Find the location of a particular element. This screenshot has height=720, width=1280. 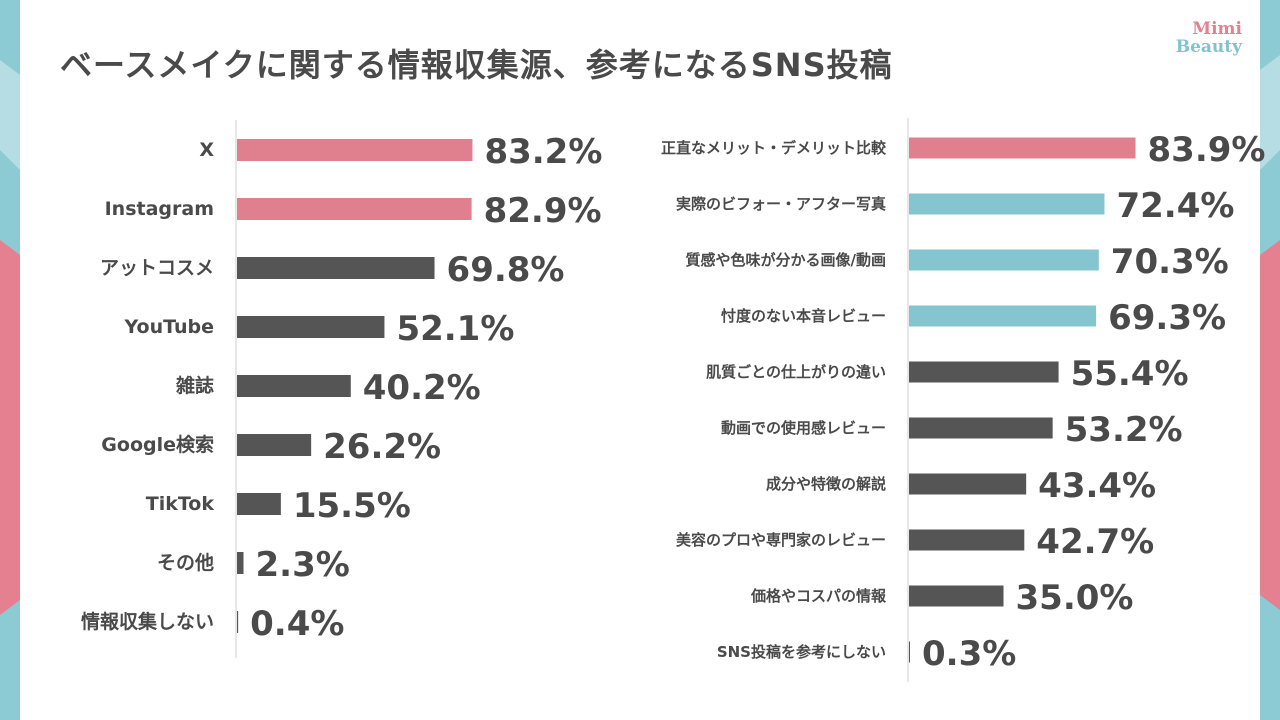

category-label: アットコスメ is located at coordinates (157, 268).